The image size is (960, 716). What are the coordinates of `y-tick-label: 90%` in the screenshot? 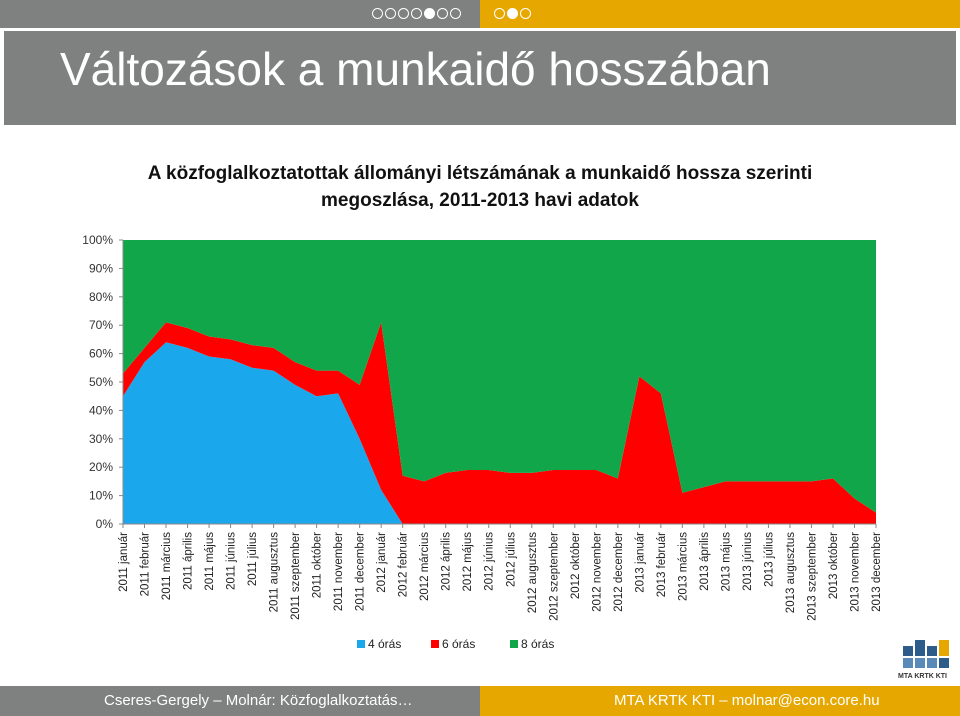 It's located at (101, 268).